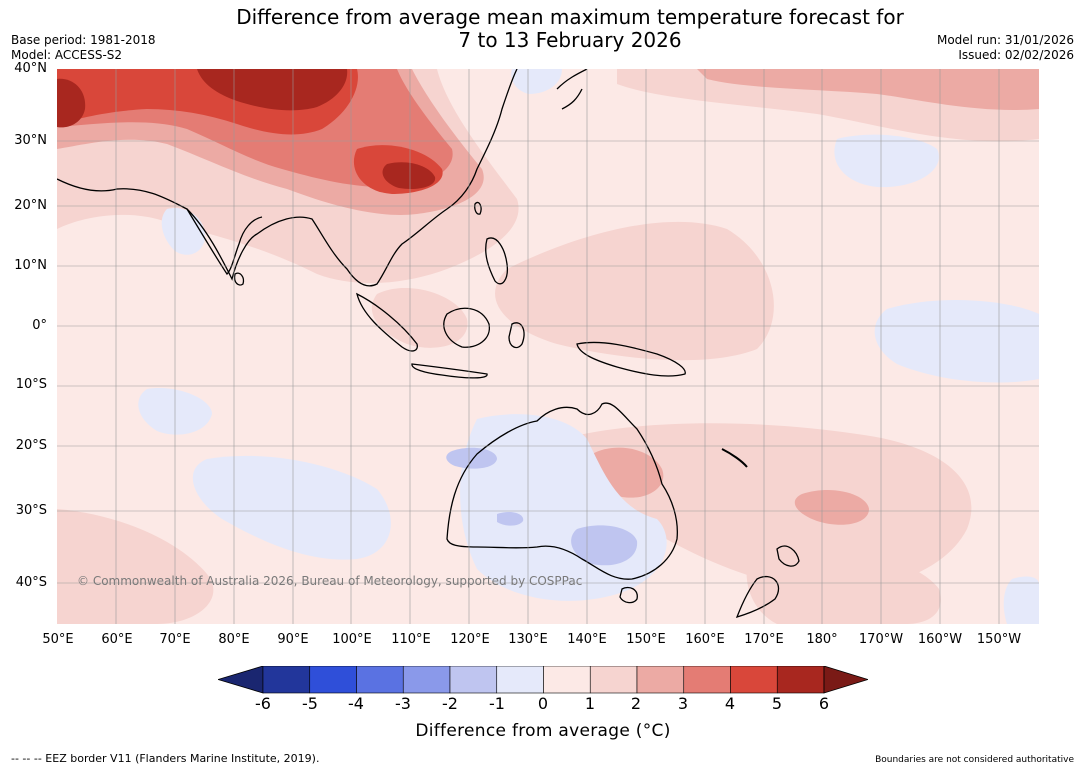 Image resolution: width=1085 pixels, height=770 pixels. Describe the element at coordinates (287, 178) in the screenshot. I see `coast-asia-mainland` at that location.